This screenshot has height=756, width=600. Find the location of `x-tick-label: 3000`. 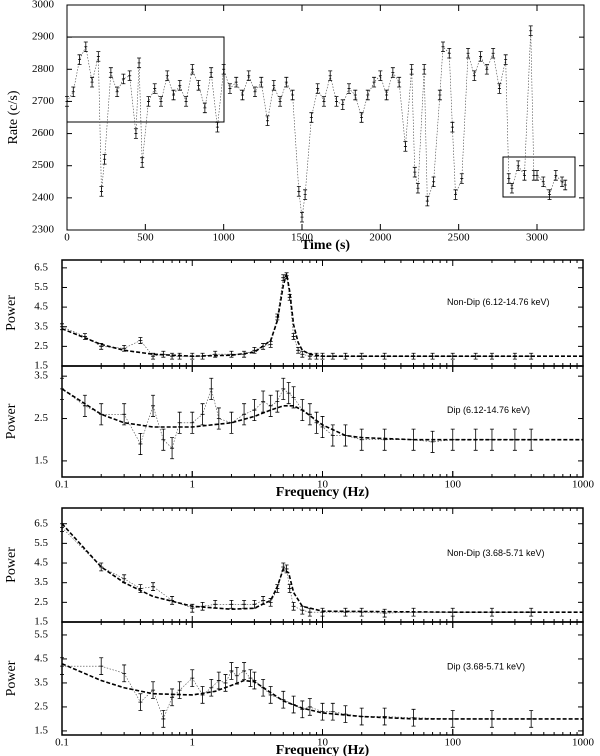

x-tick-label: 3000 is located at coordinates (537, 238).